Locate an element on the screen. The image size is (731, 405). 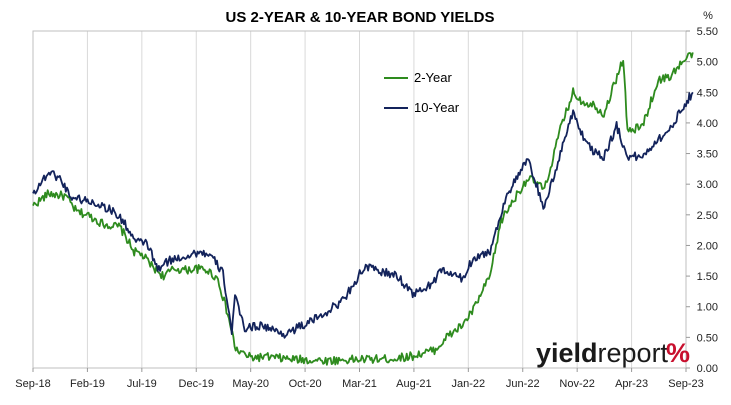
x-tick-label: May-20 is located at coordinates (250, 384).